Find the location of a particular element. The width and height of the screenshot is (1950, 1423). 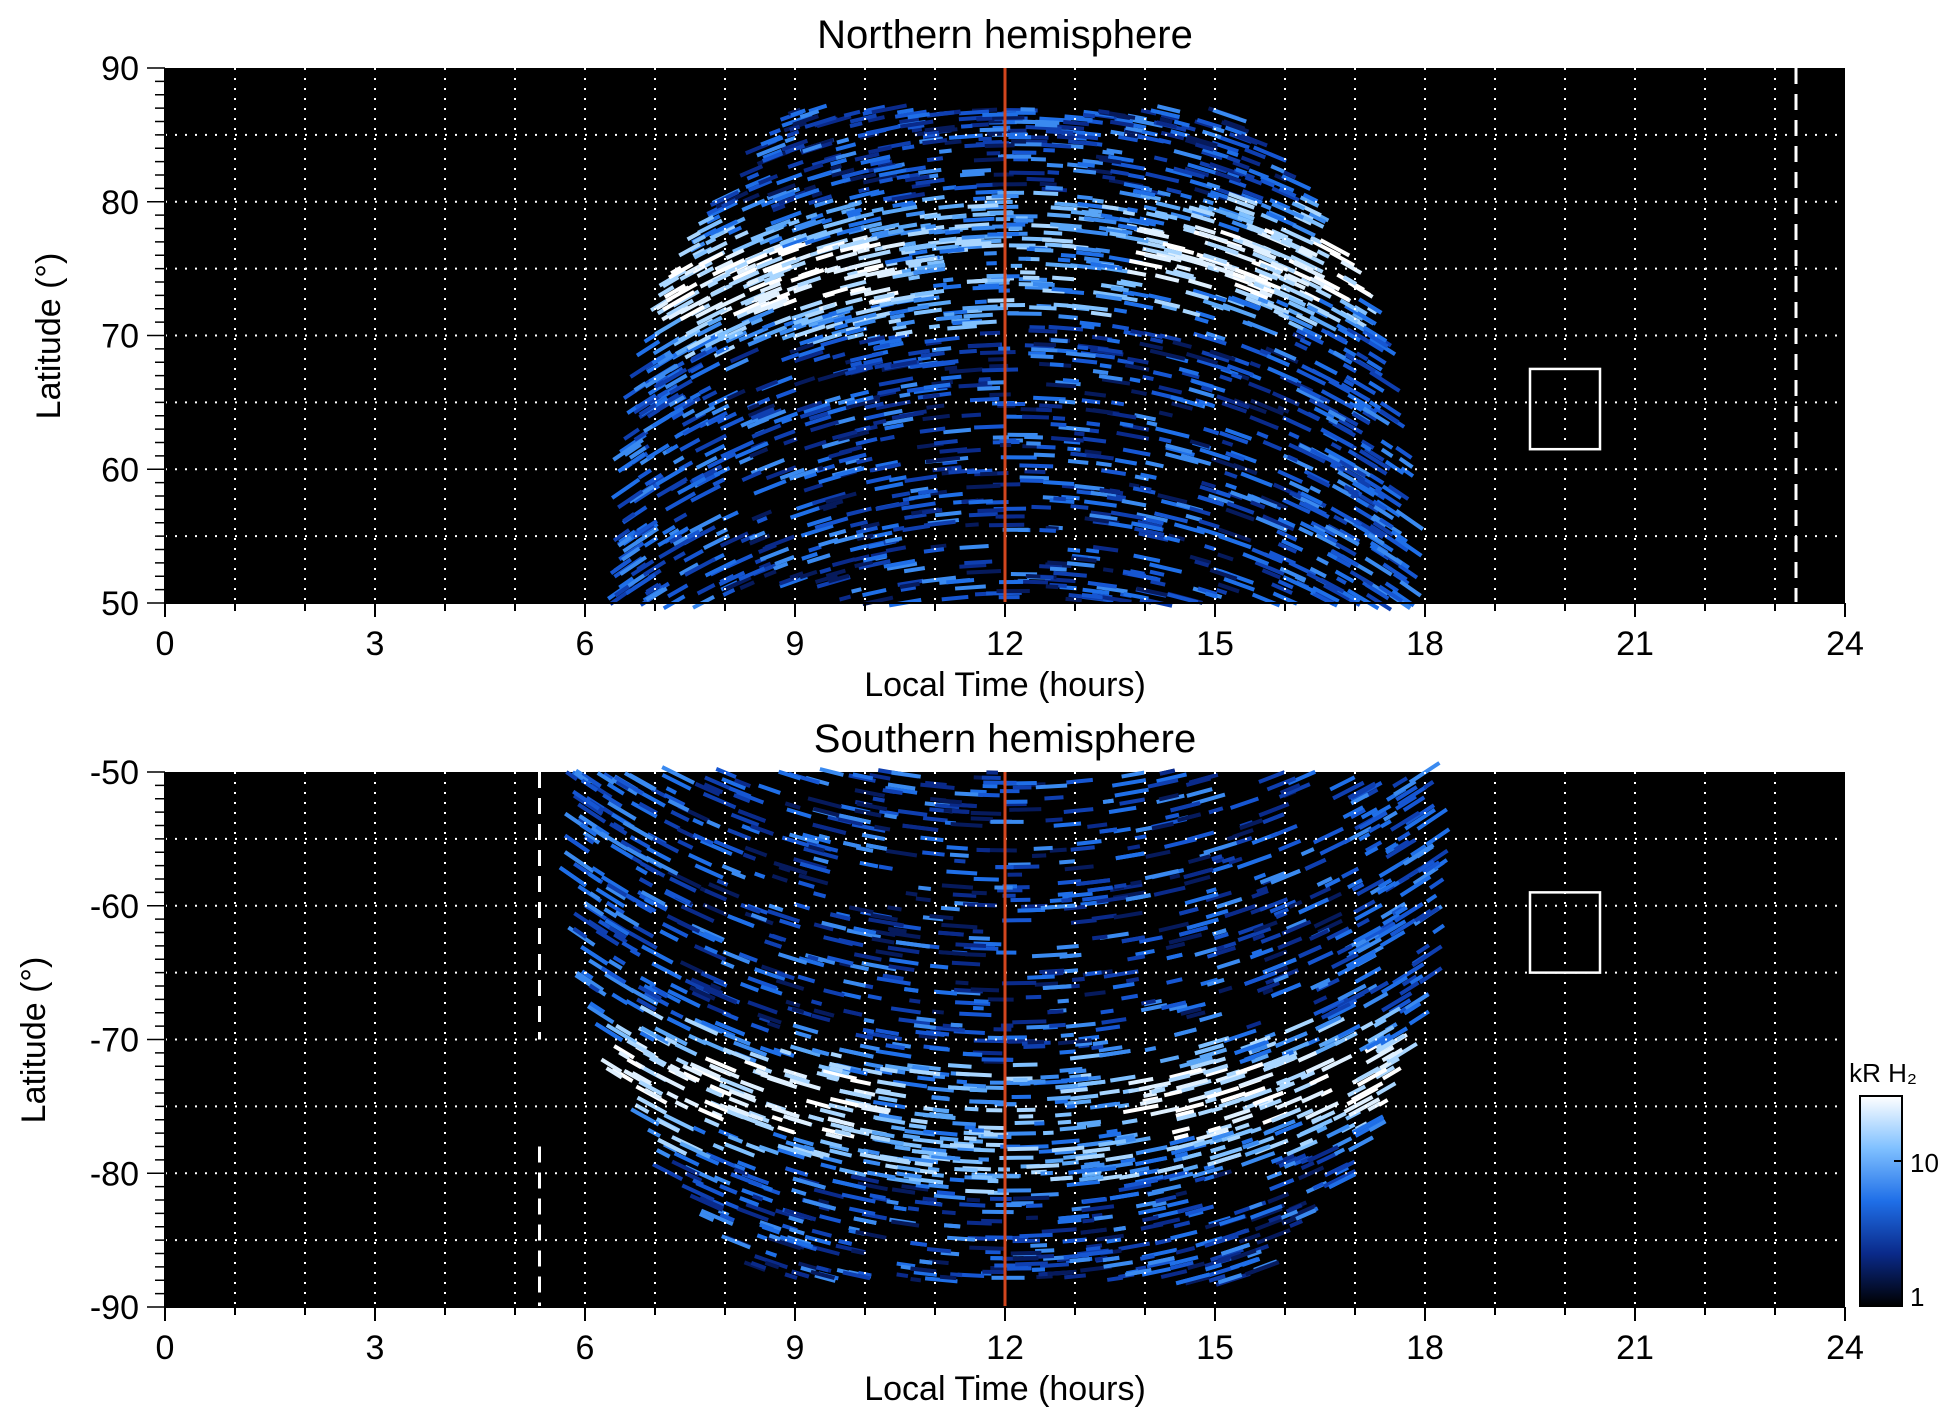

south-panel-title: Southern hemisphere is located at coordinates (1005, 739).